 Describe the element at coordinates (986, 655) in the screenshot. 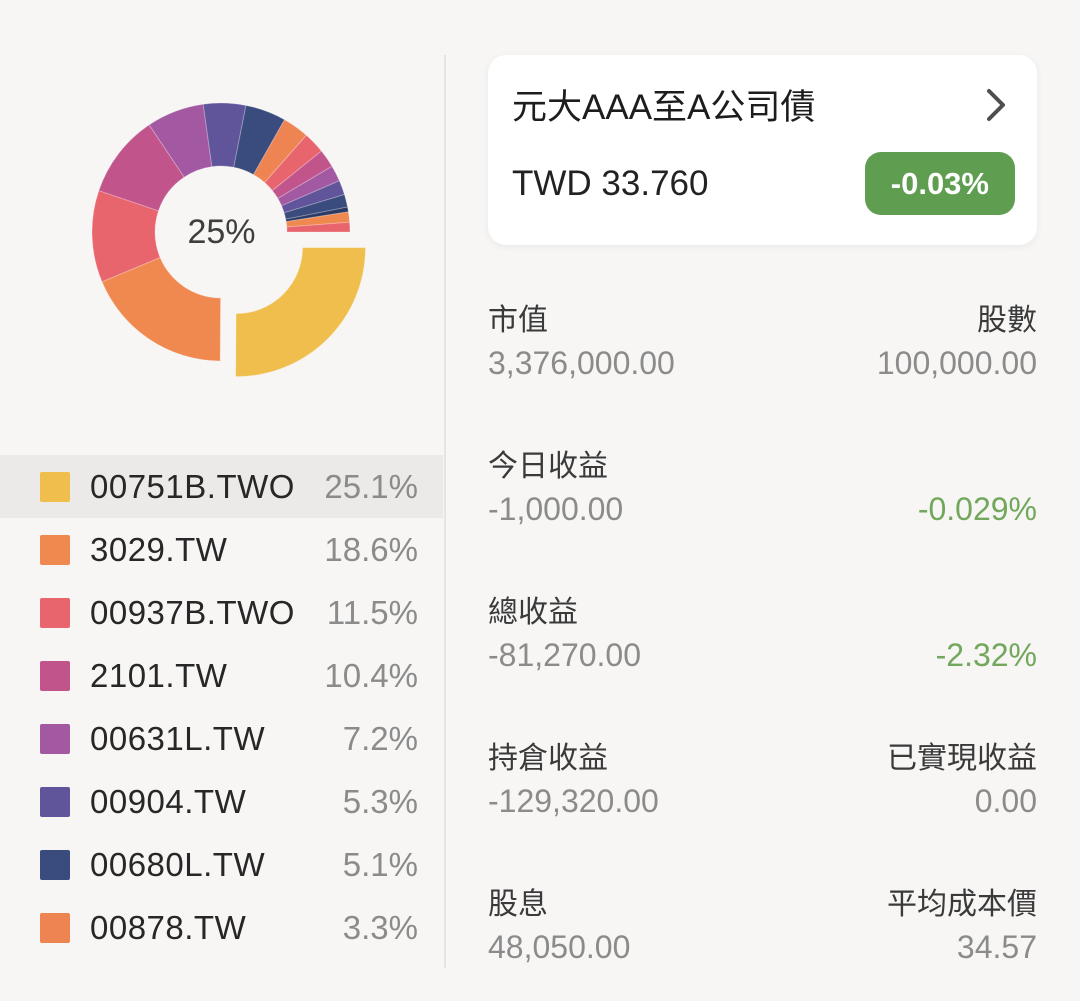

I see `stat-value: -2.32%` at that location.